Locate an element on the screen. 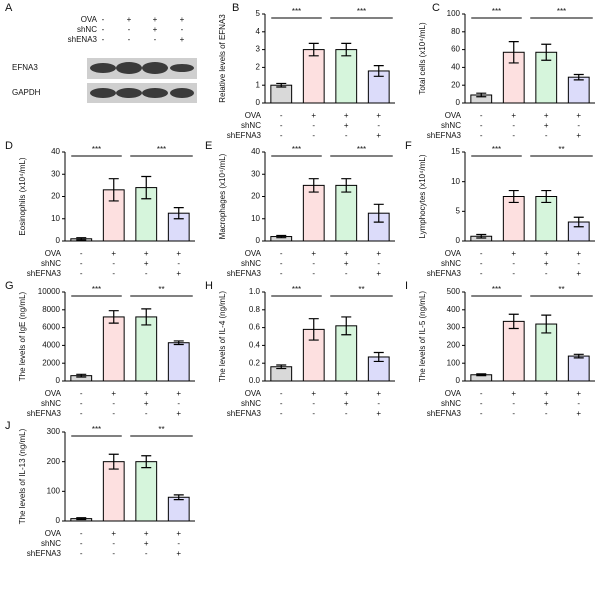 The image size is (603, 601). significance-label: ** is located at coordinates (161, 429).